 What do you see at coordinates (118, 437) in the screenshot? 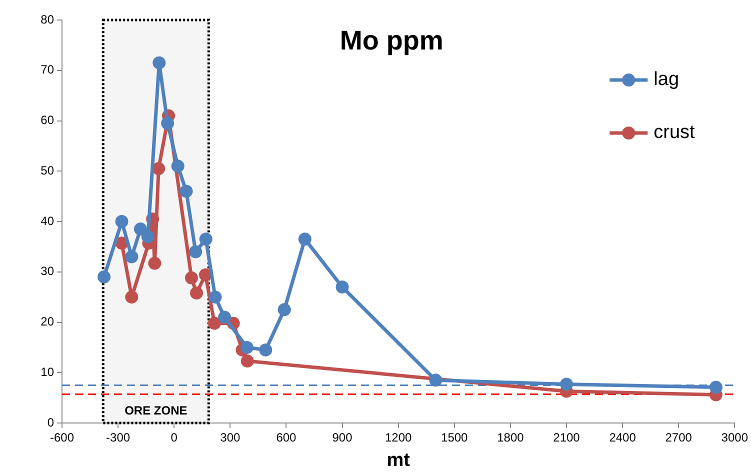
I see `x-tick-label: -300` at bounding box center [118, 437].